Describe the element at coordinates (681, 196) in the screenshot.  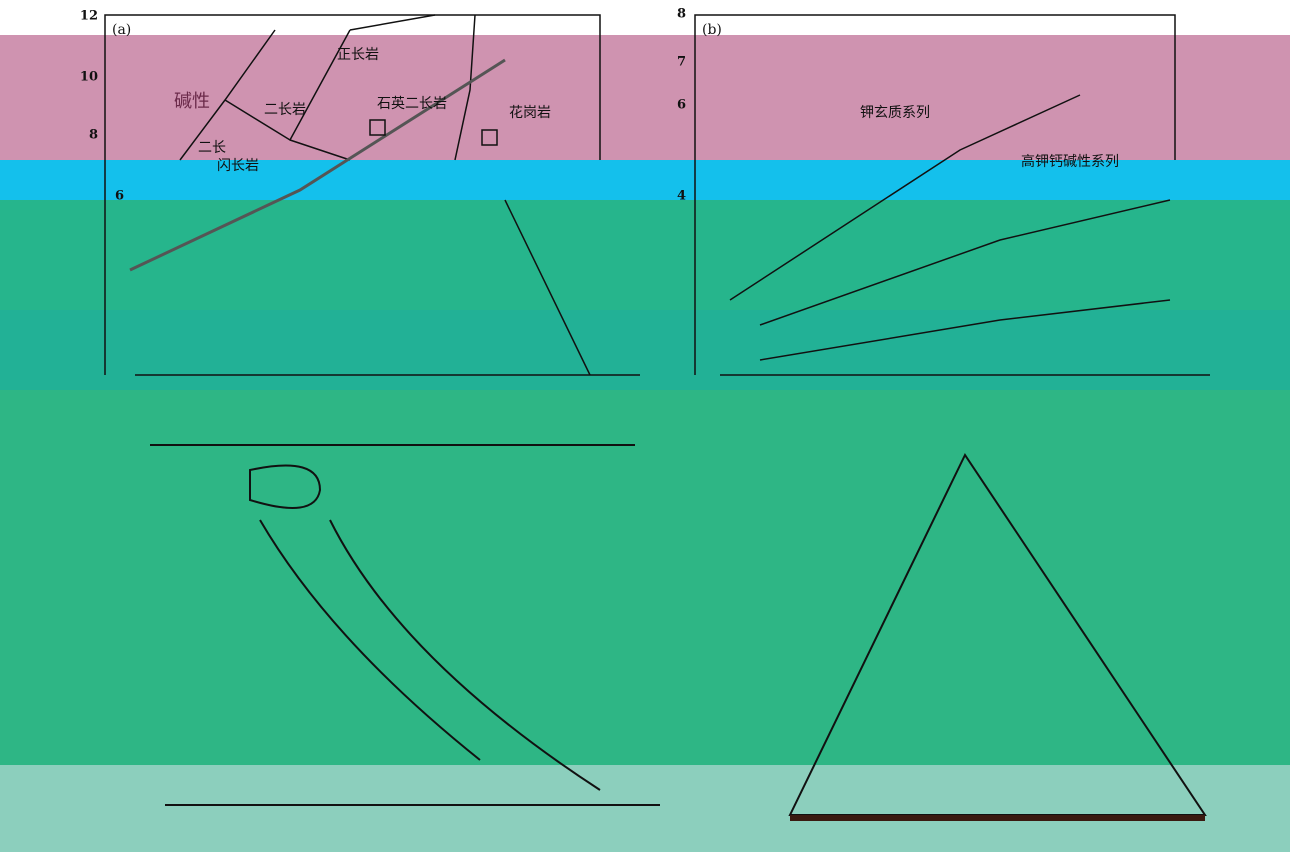
I see `y-tick-label: 4` at that location.